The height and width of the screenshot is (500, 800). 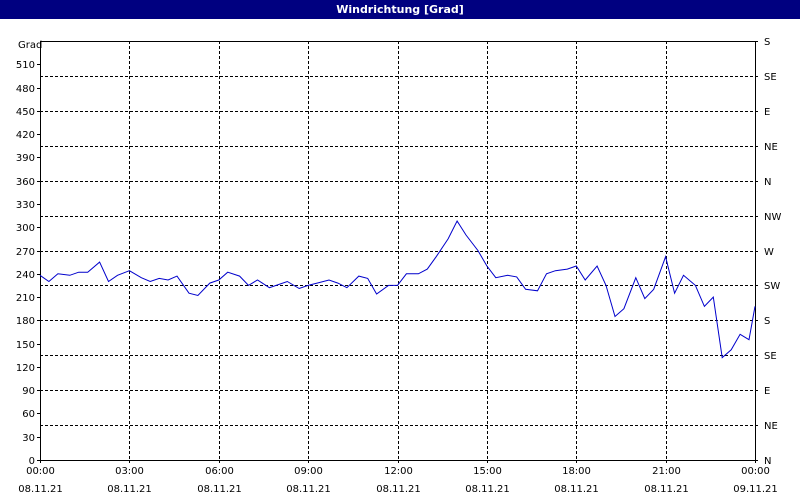 I want to click on y-tick-label: 90, so click(x=28, y=391).